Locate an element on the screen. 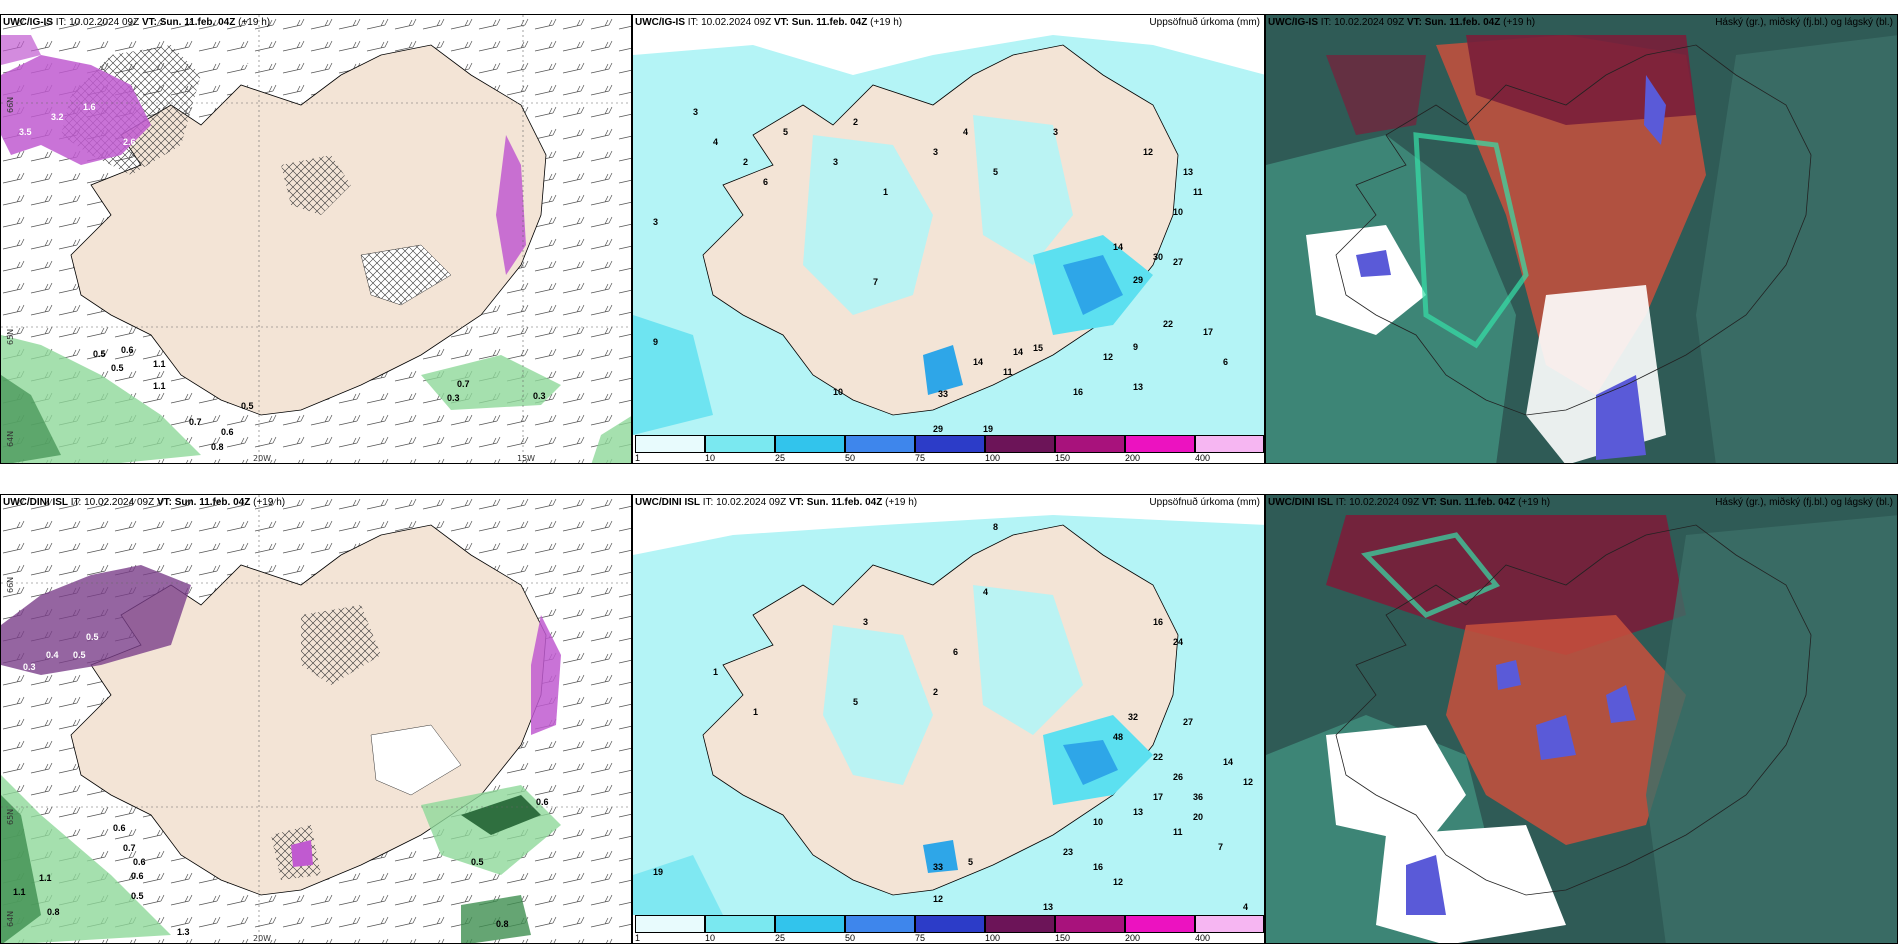 This screenshot has height=950, width=1900. value-label: 24 is located at coordinates (1178, 642).